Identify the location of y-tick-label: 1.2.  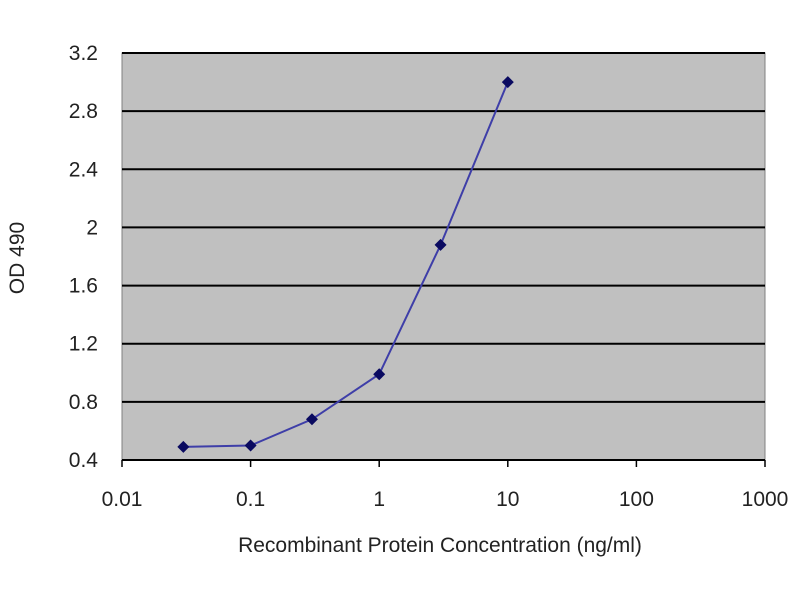
(83, 344).